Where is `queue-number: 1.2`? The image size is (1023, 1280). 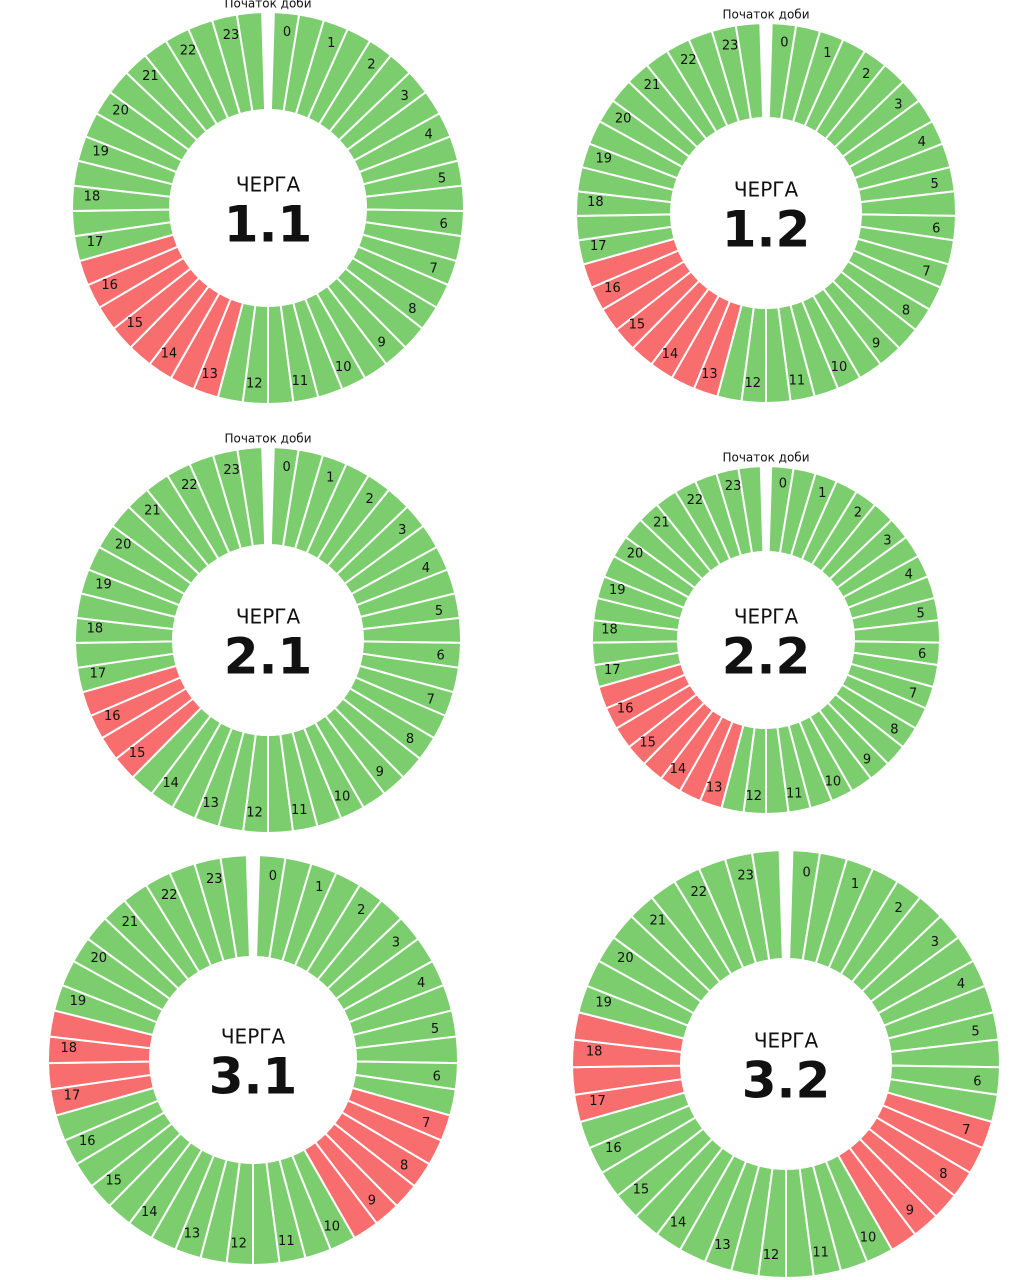
queue-number: 1.2 is located at coordinates (766, 230).